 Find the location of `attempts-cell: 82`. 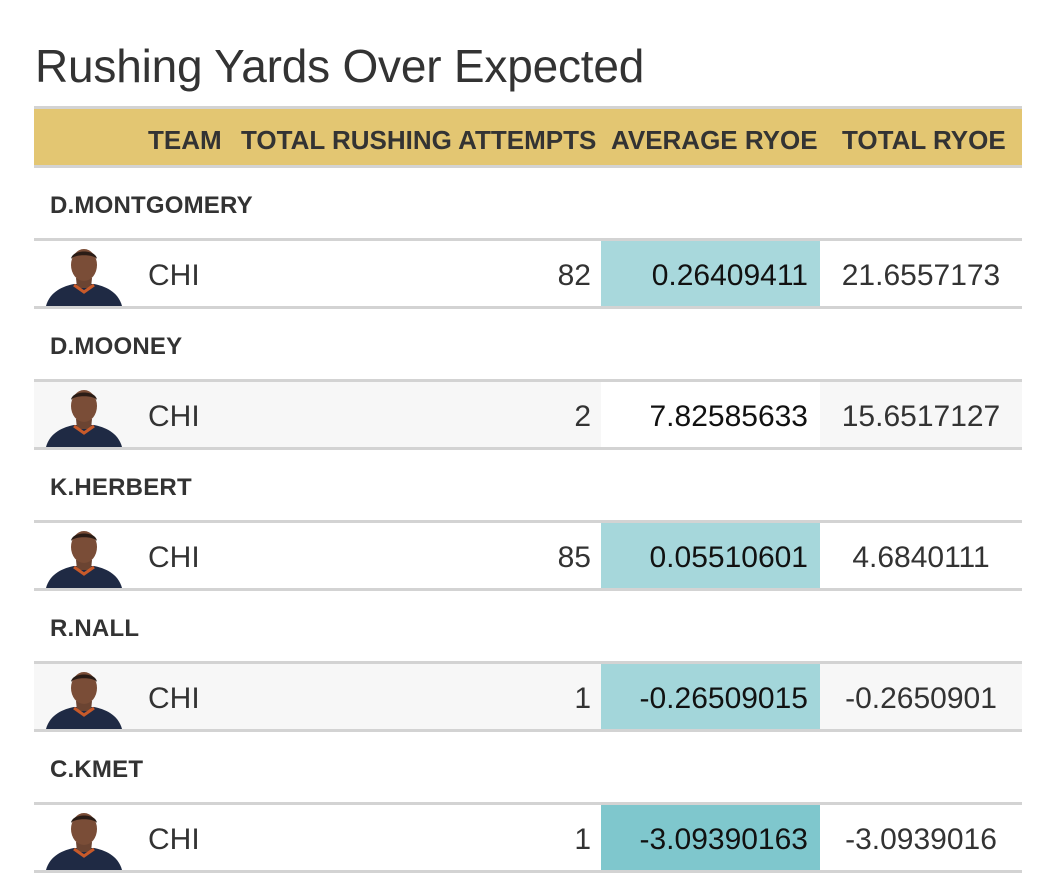

attempts-cell: 82 is located at coordinates (574, 275).